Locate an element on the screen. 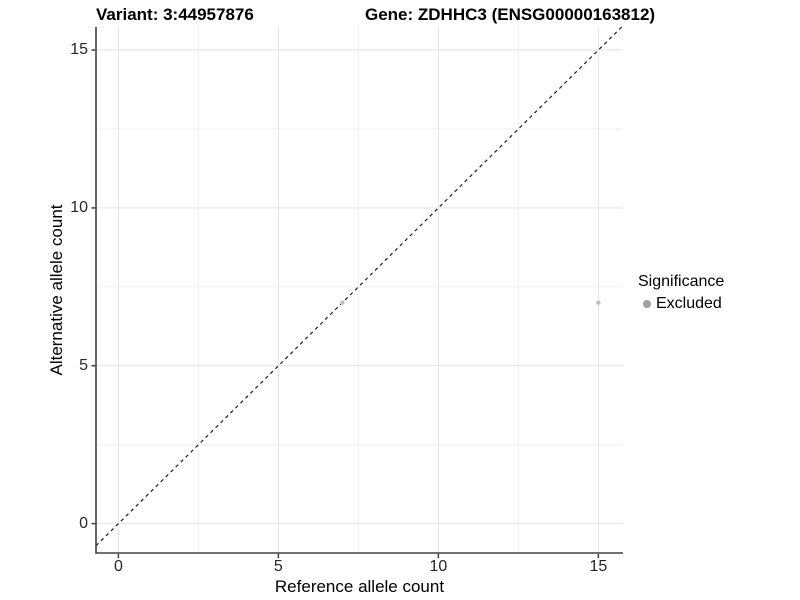 This screenshot has height=600, width=800. x-tick-label: 5 is located at coordinates (278, 566).